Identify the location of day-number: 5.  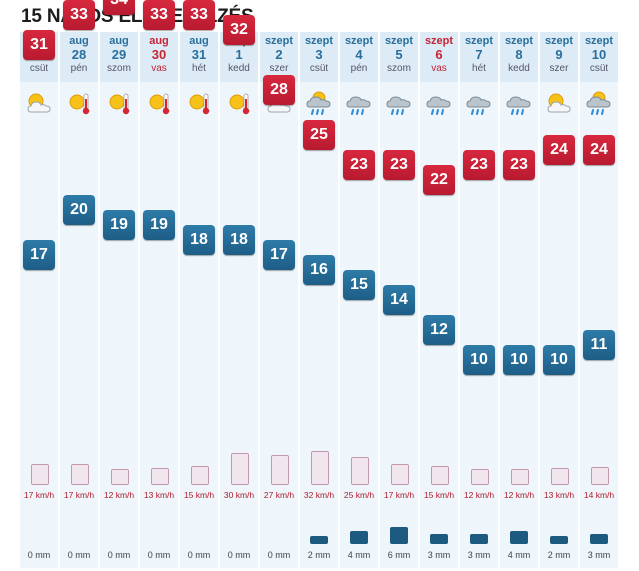
(399, 54).